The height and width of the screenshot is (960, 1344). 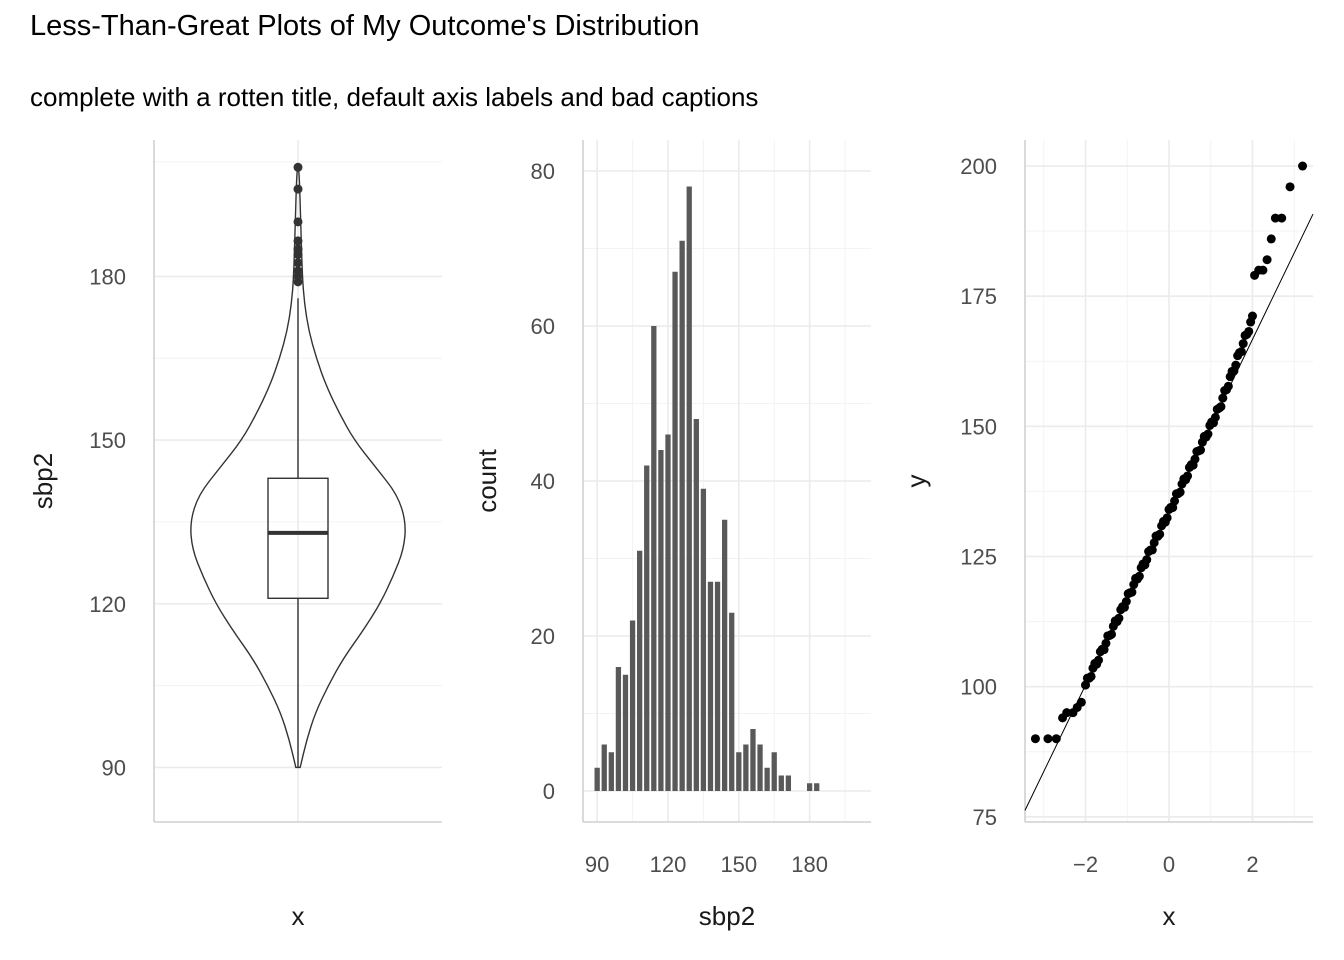 What do you see at coordinates (298, 916) in the screenshot?
I see `p1-x-axis-label: x` at bounding box center [298, 916].